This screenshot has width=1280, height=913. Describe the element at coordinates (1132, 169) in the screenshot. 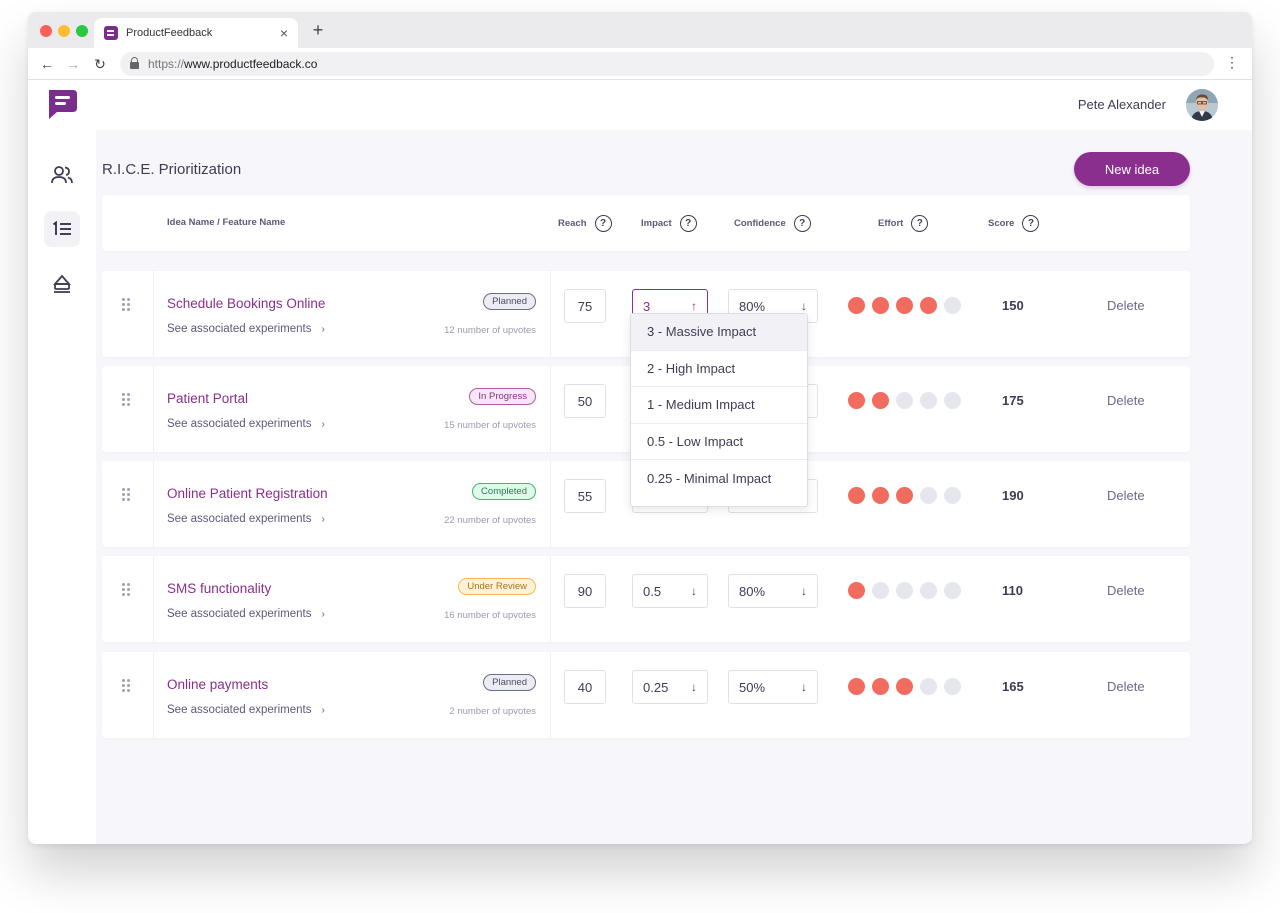

I see `new-idea-button: New idea` at that location.